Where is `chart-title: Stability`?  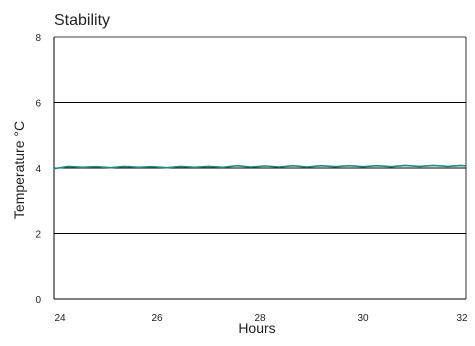
chart-title: Stability is located at coordinates (82, 20).